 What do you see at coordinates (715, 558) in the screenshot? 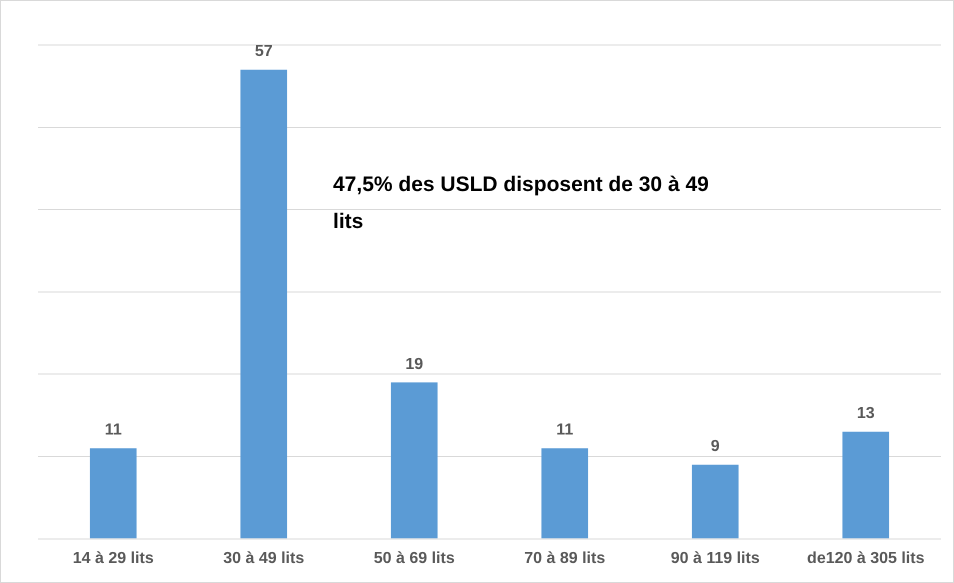
I see `x-tick-label: 90 à 119 lits` at bounding box center [715, 558].